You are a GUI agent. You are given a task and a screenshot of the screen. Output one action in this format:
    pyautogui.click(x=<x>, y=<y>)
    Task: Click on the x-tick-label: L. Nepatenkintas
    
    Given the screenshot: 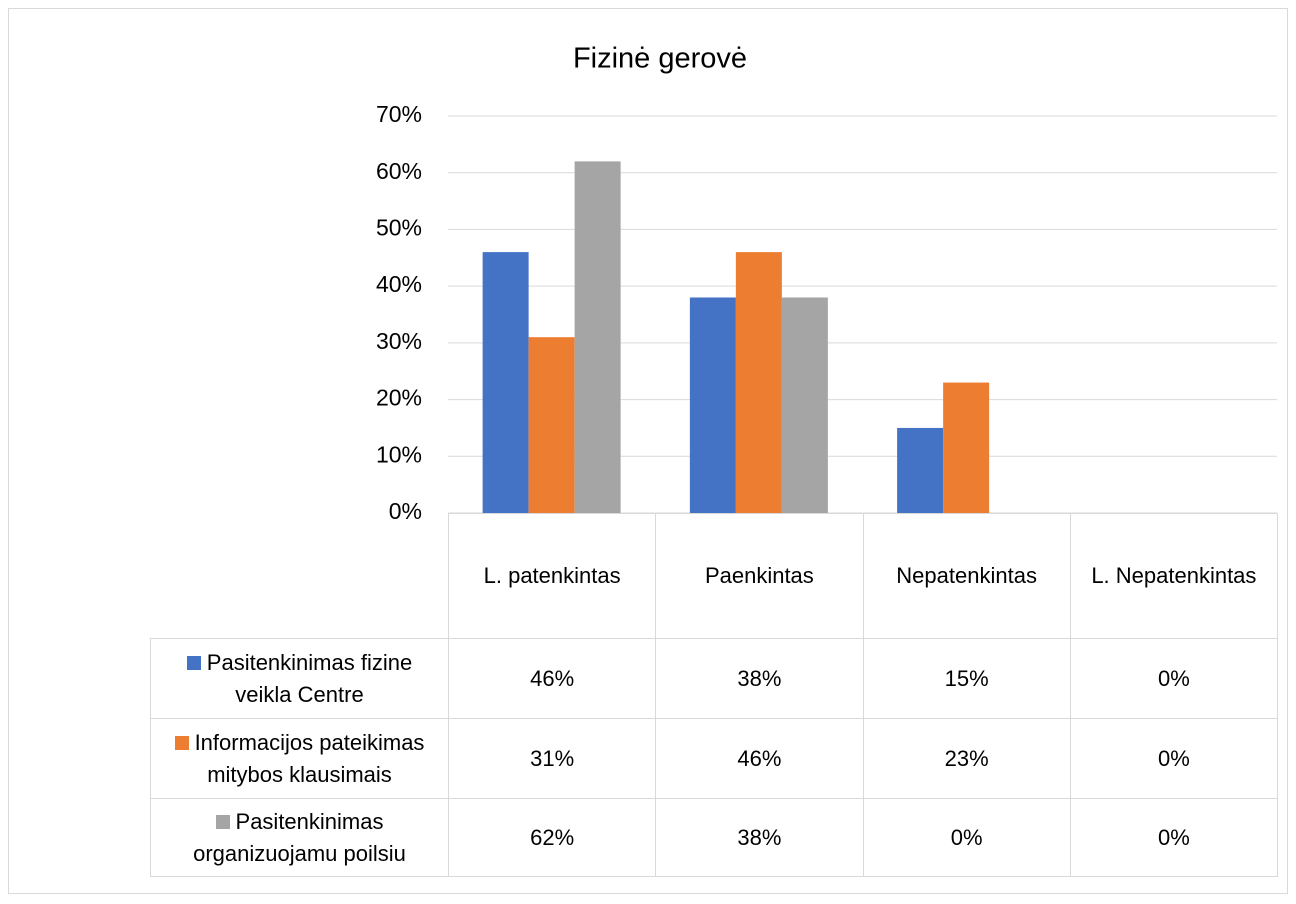 What is the action you would take?
    pyautogui.click(x=1174, y=576)
    